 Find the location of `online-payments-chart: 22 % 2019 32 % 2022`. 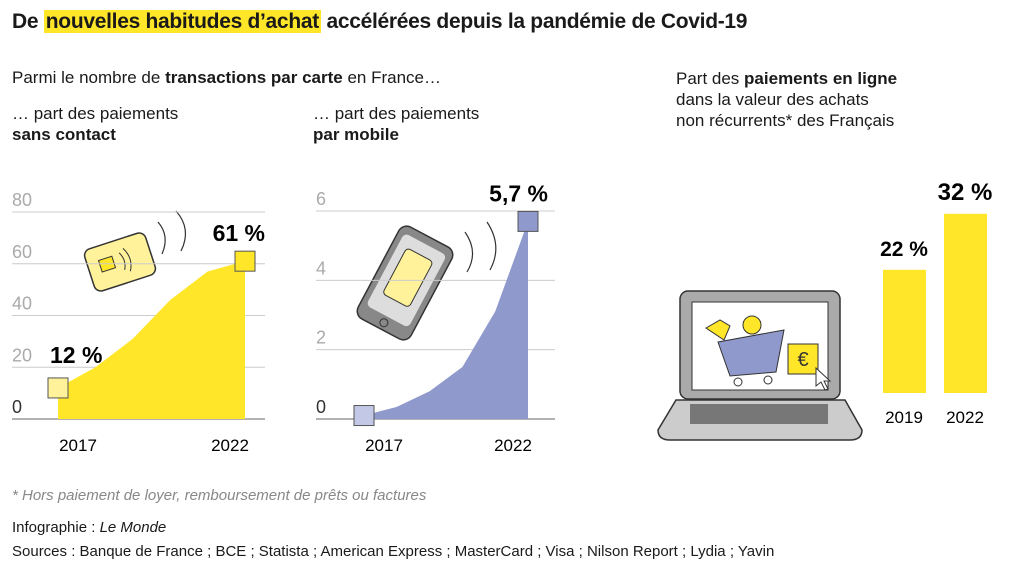

online-payments-chart: 22 % 2019 32 % 2022 is located at coordinates (936, 303).